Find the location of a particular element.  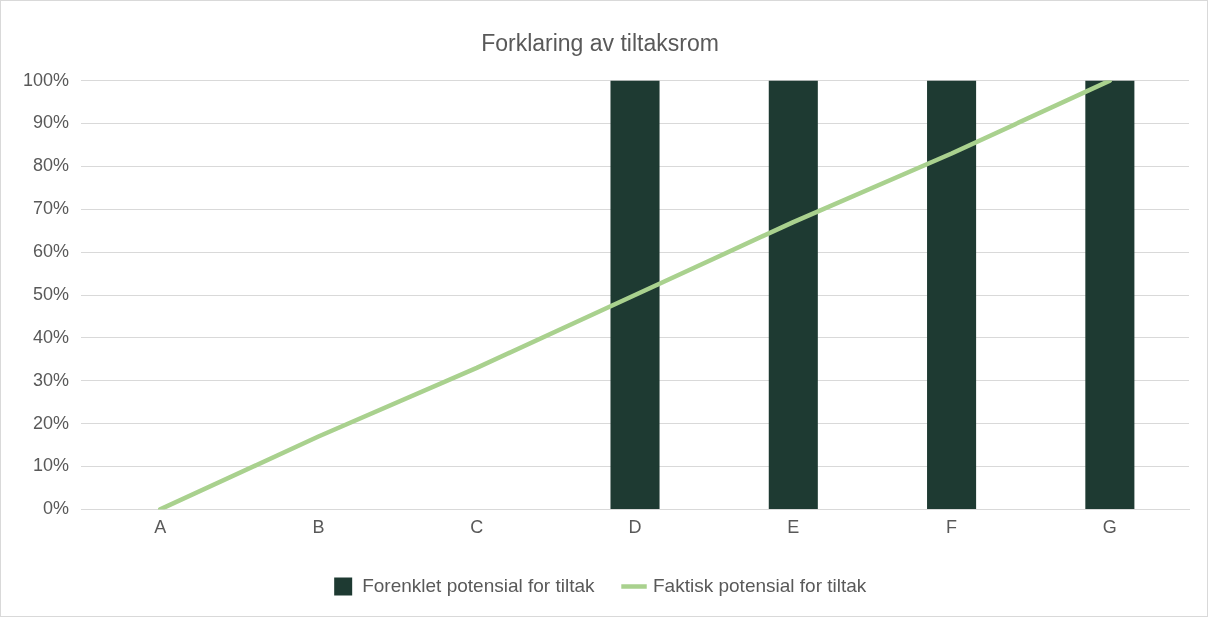

y-tick-label: 20% is located at coordinates (51, 422).